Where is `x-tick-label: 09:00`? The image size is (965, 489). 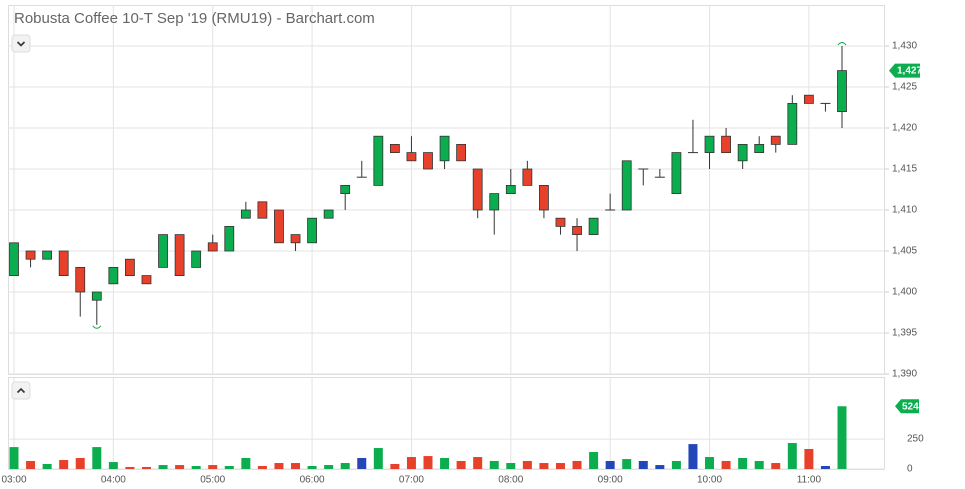
x-tick-label: 09:00 is located at coordinates (610, 480).